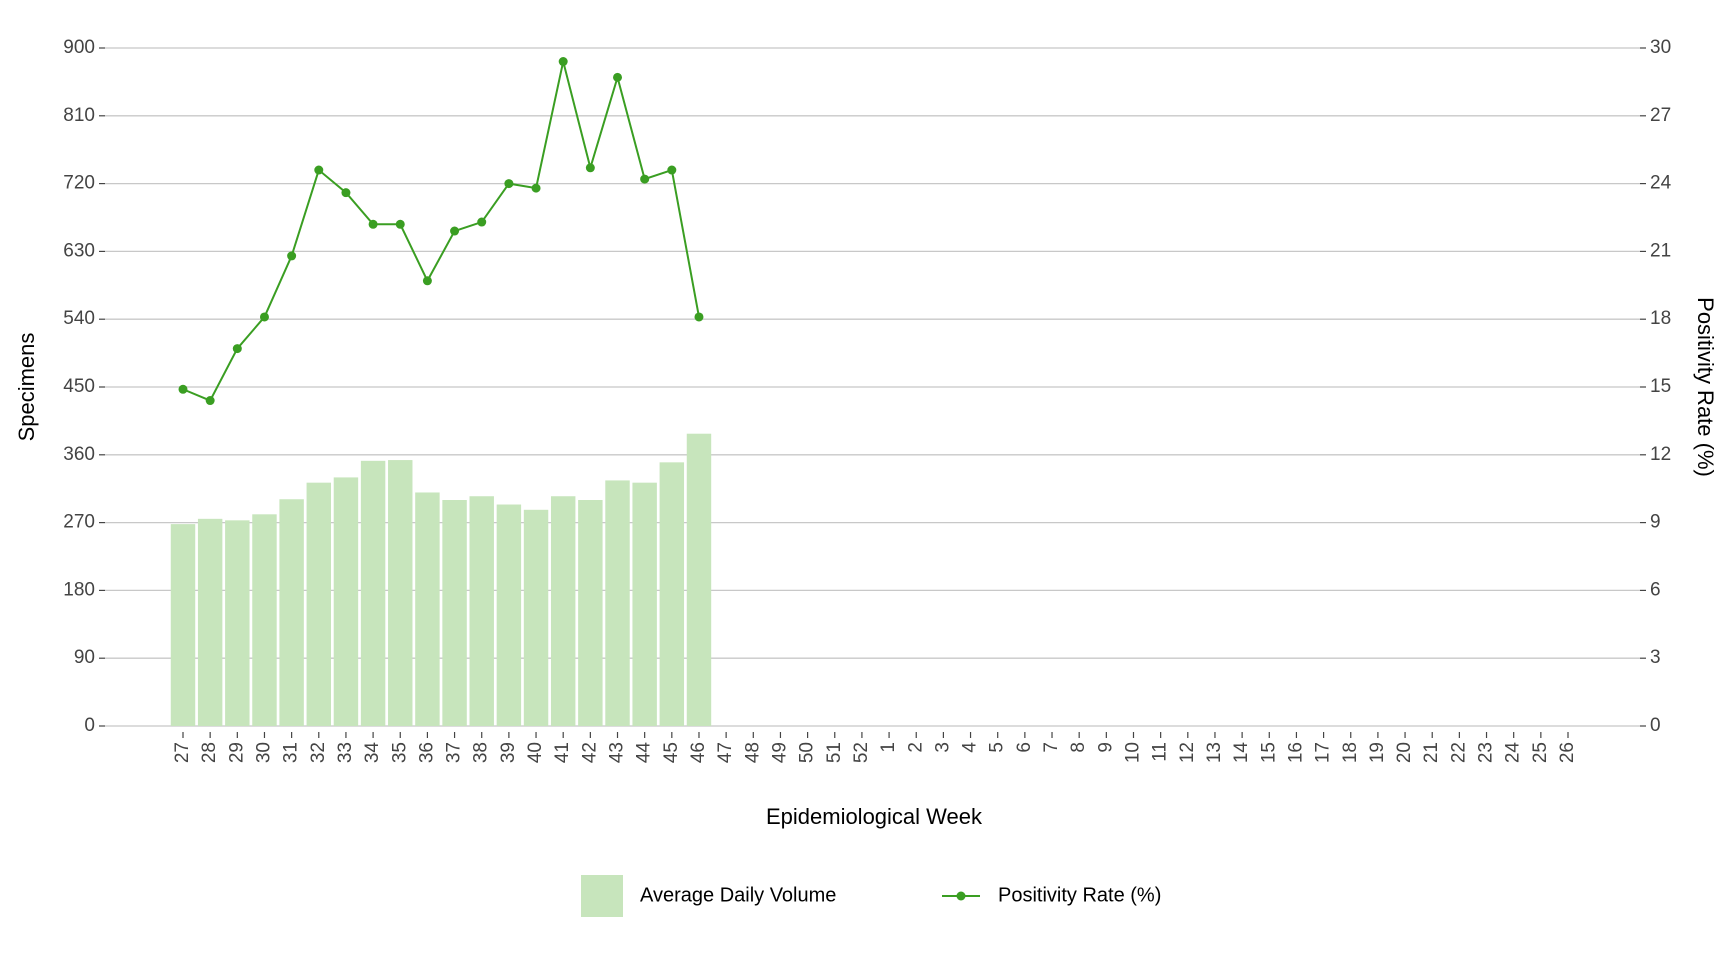 The width and height of the screenshot is (1728, 960). What do you see at coordinates (1241, 753) in the screenshot?
I see `x-tick-label: 14` at bounding box center [1241, 753].